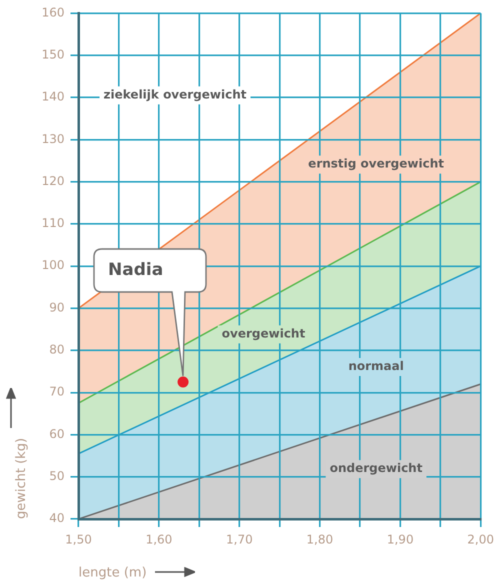  I want to click on x-tick-label: 2,00, so click(480, 539).